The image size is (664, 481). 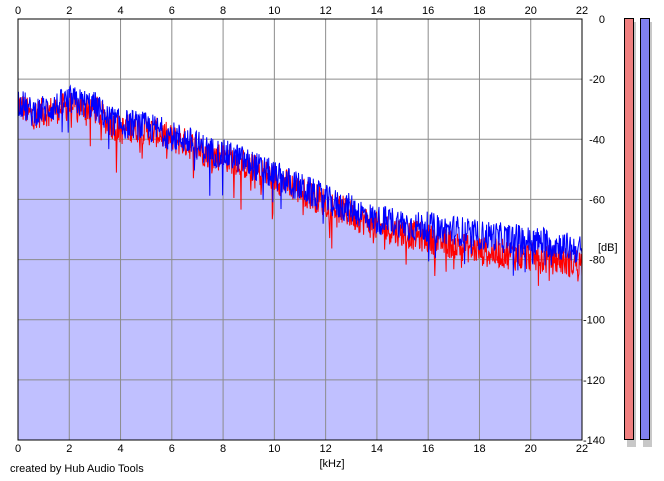 What do you see at coordinates (479, 449) in the screenshot?
I see `x-tick-label-bottom: 18` at bounding box center [479, 449].